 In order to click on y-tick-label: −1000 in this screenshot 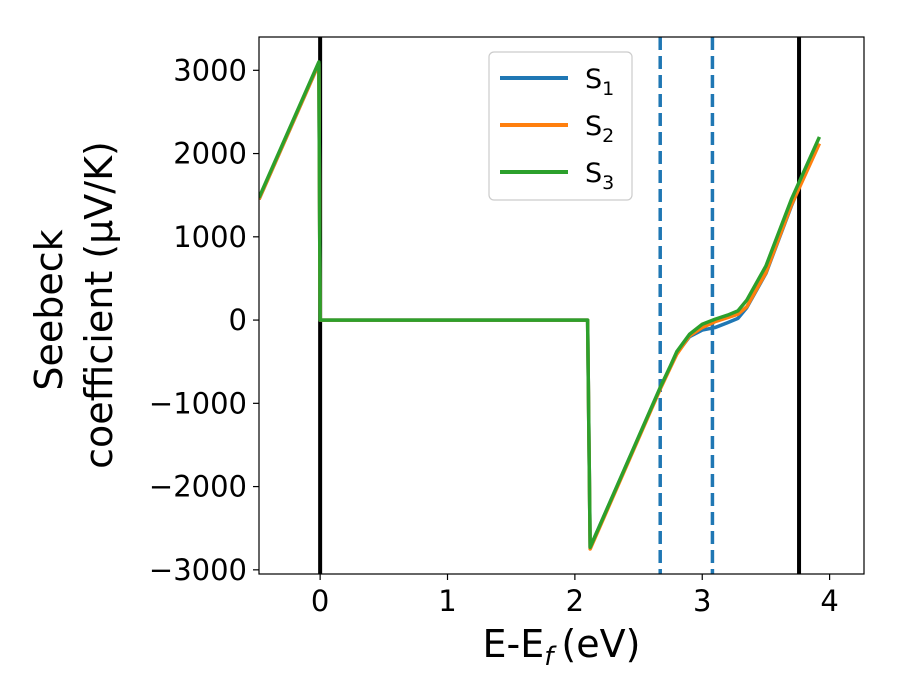, I will do `click(198, 403)`.